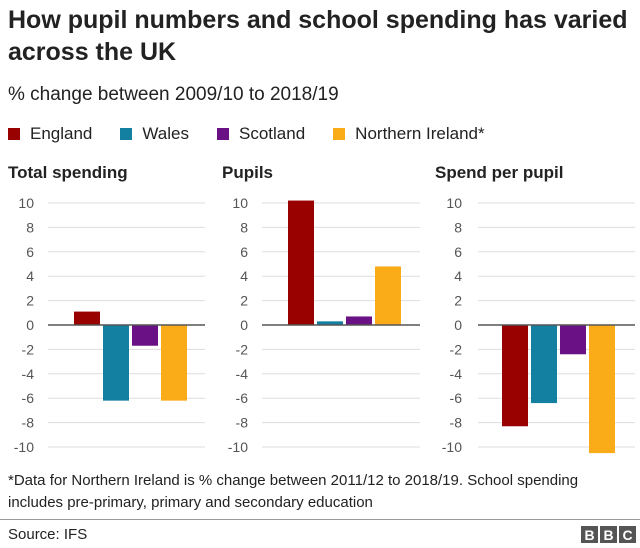  What do you see at coordinates (61, 133) in the screenshot?
I see `legend-label: England` at bounding box center [61, 133].